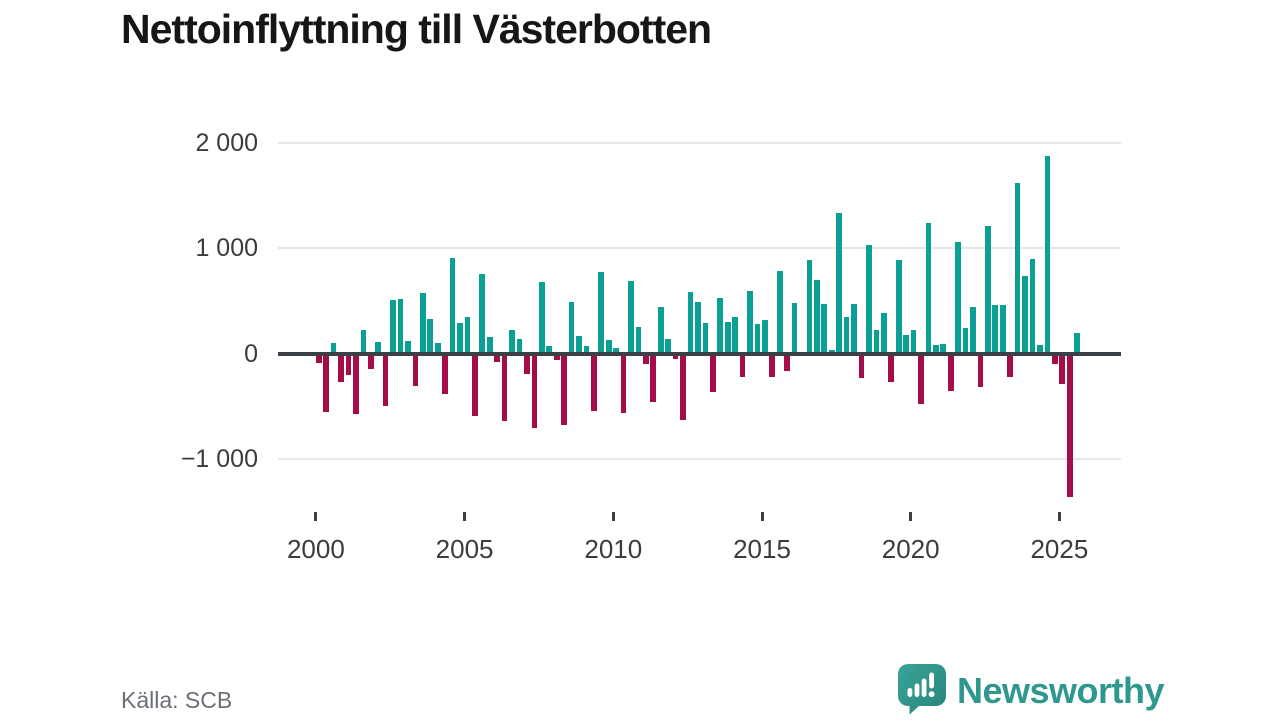  What do you see at coordinates (839, 283) in the screenshot?
I see `bar-2017Q3` at bounding box center [839, 283].